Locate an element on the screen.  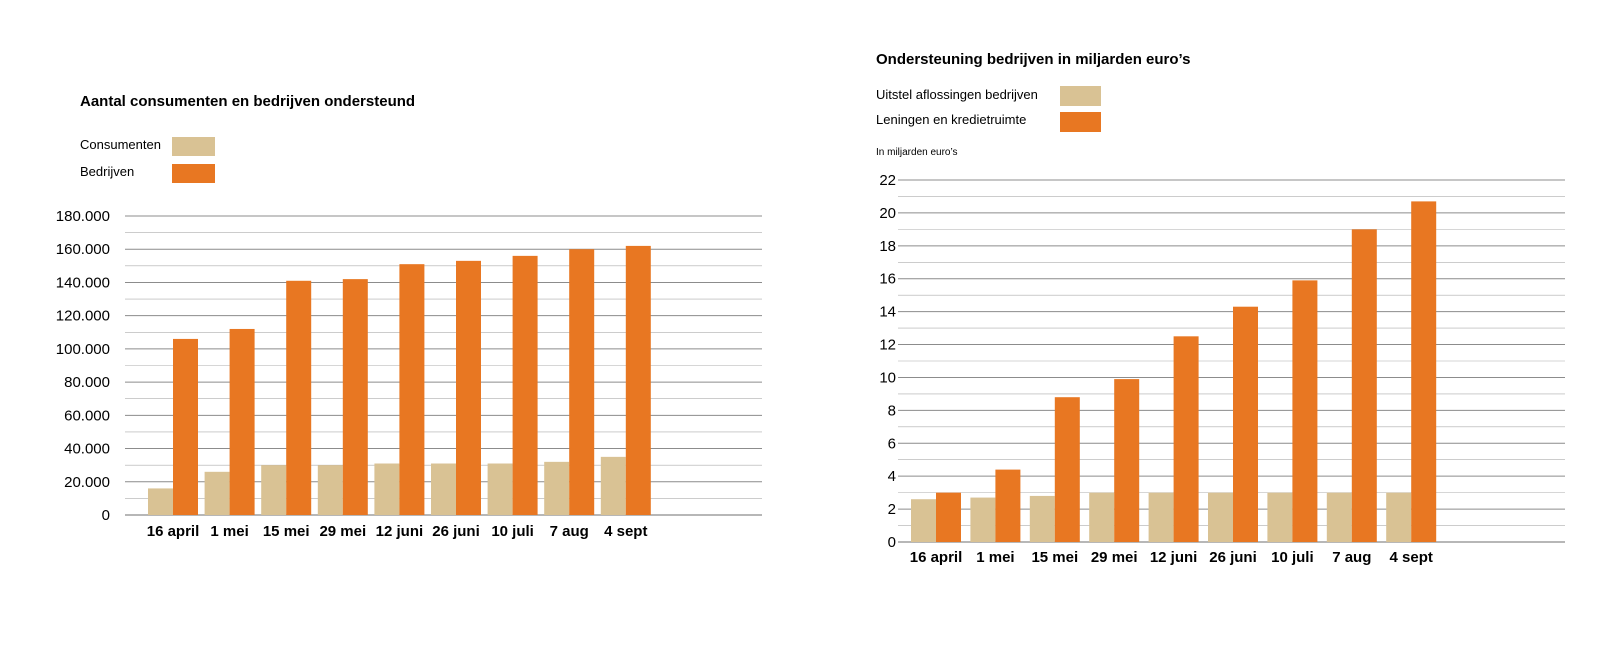
y-tick-label: 14 is located at coordinates (887, 312).